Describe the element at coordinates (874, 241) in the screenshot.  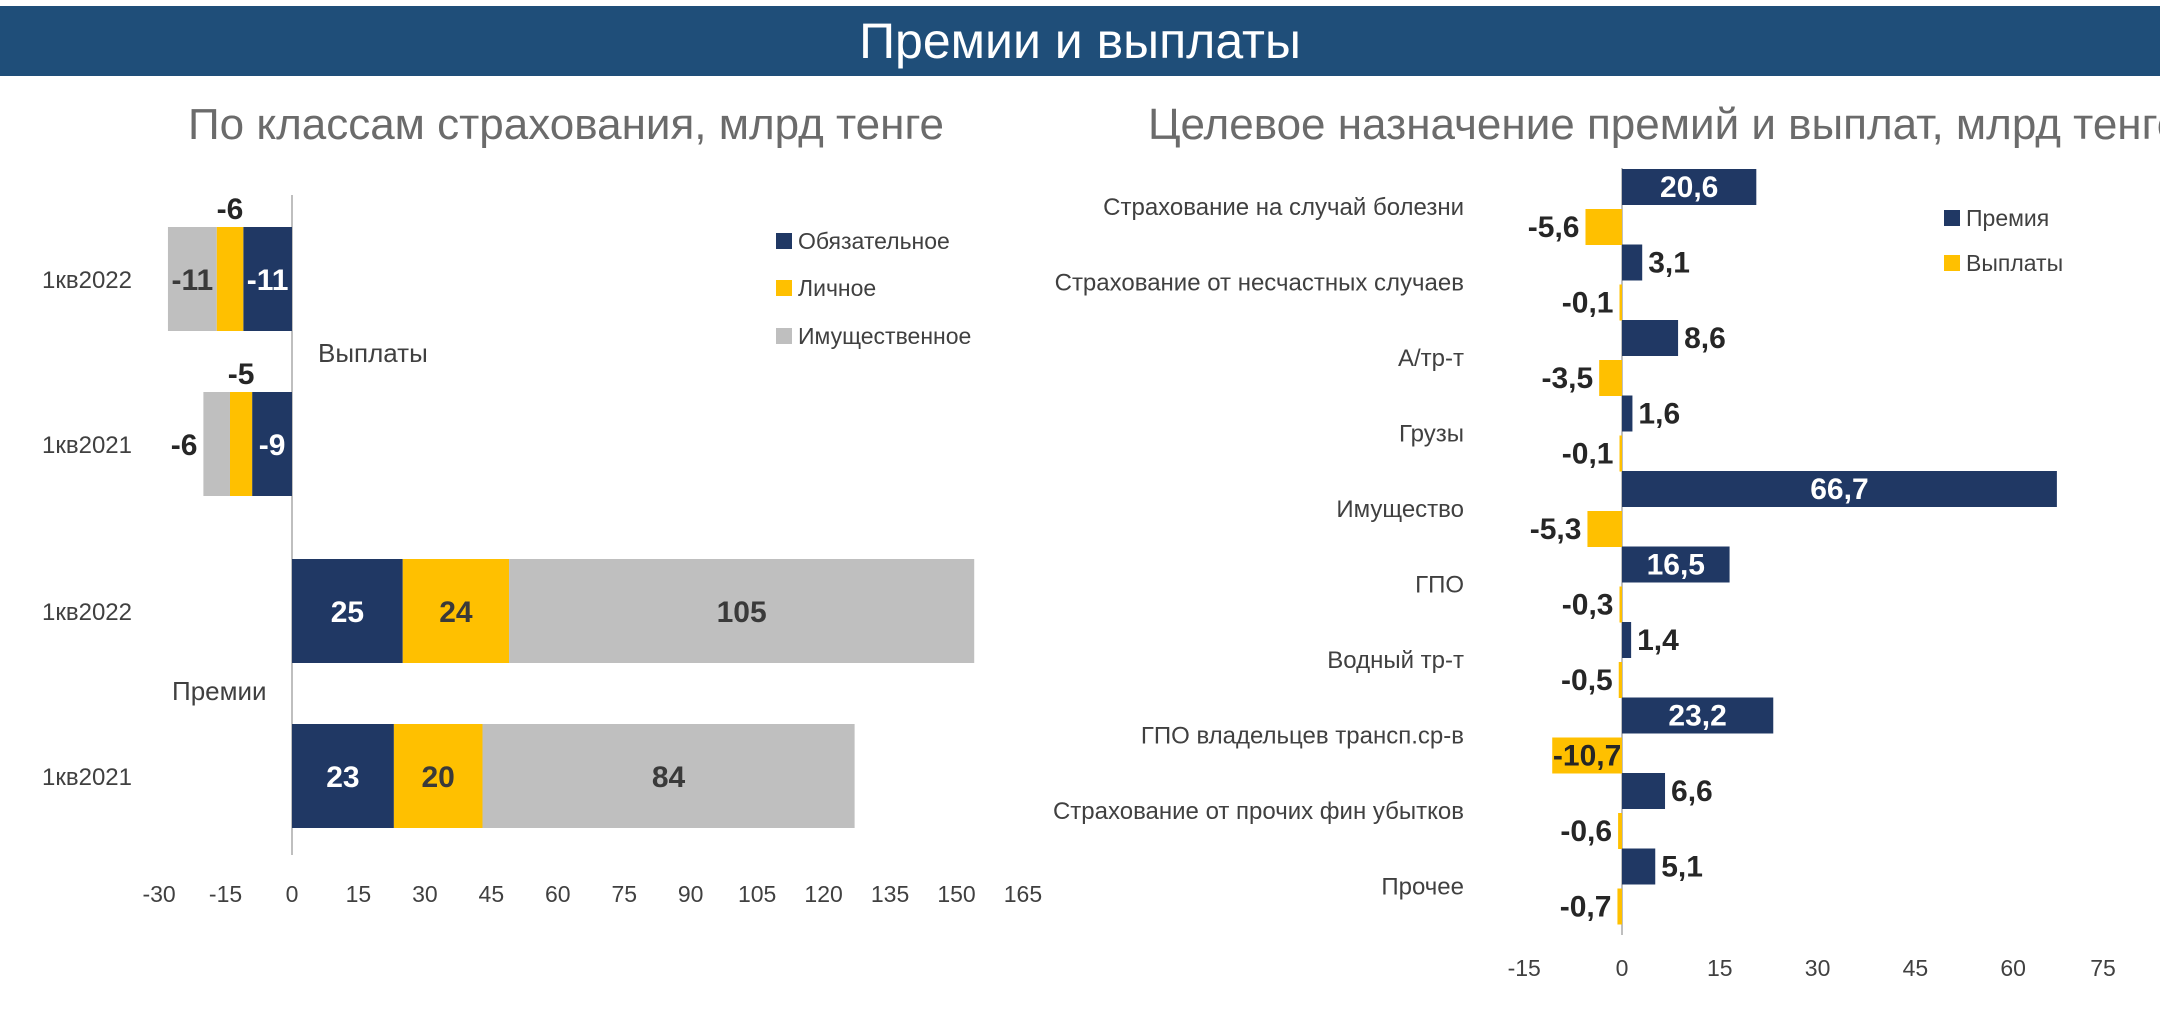
I see `legend-label: Обязательное` at that location.